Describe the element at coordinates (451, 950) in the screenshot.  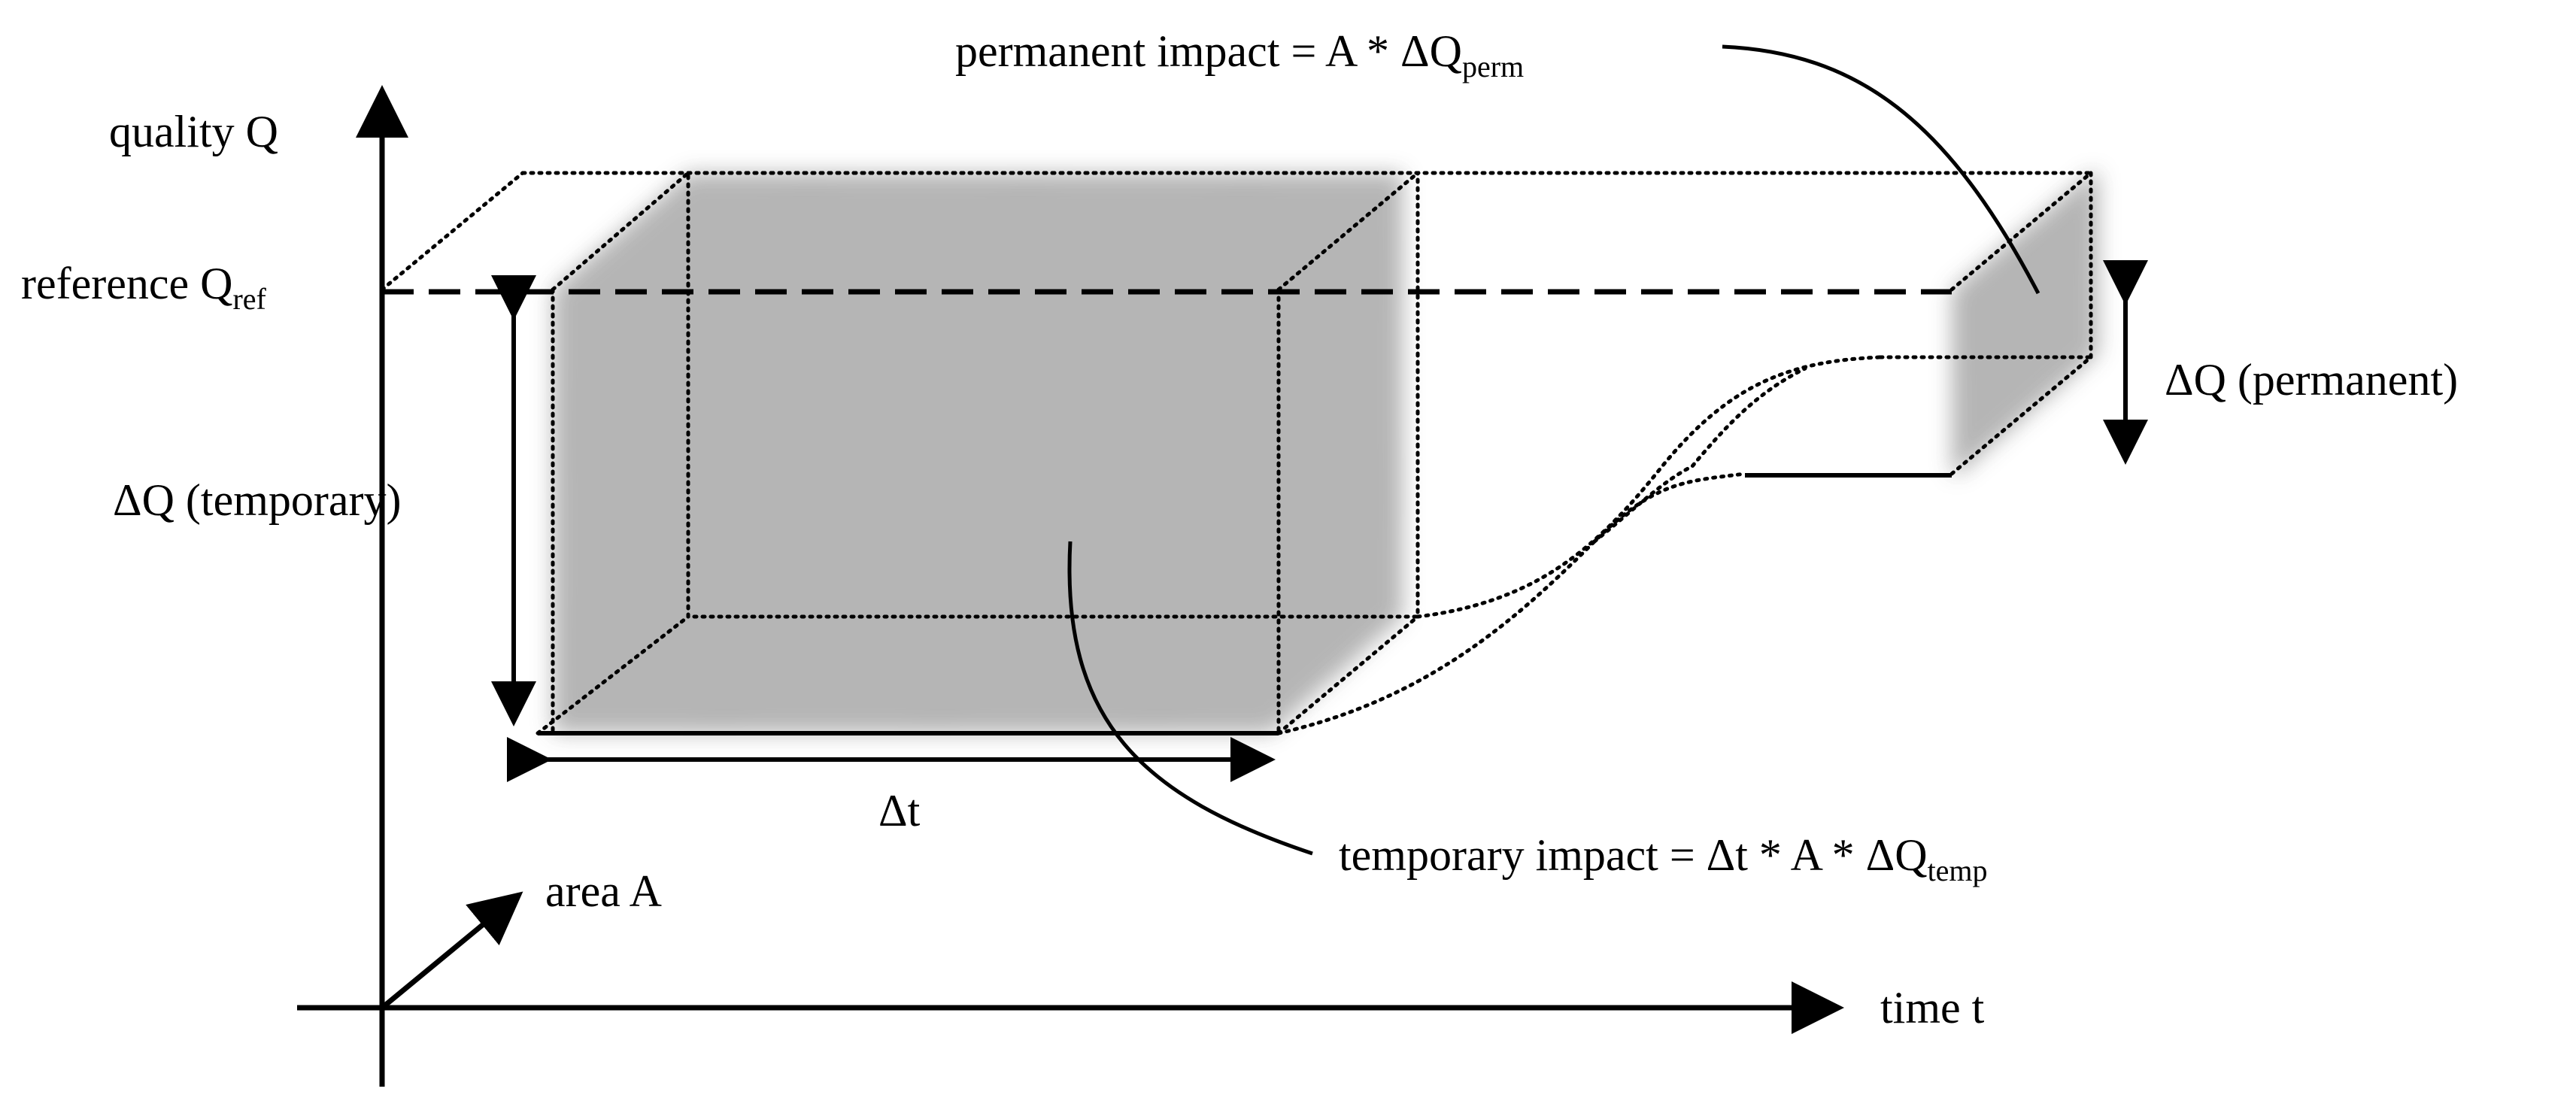
I see `area-axis` at that location.